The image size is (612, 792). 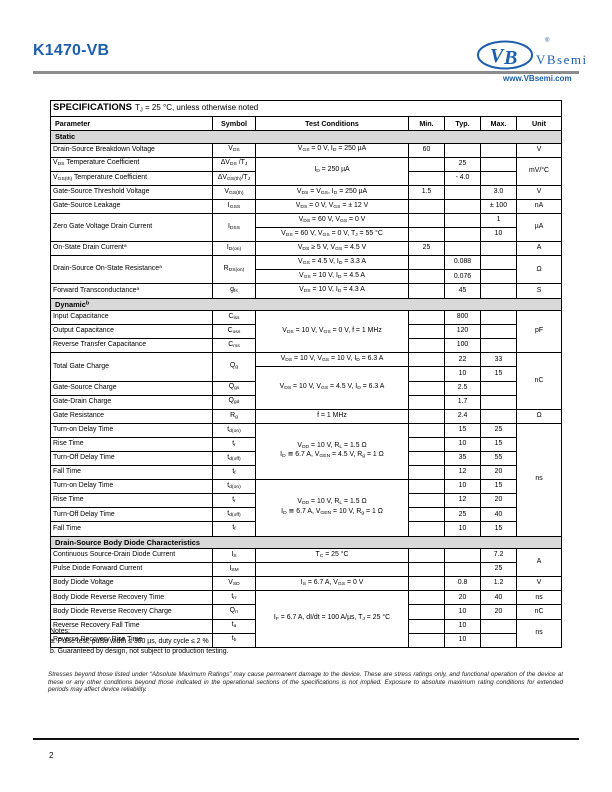 I want to click on condition-cell: TC = 25 °C, so click(x=332, y=556).